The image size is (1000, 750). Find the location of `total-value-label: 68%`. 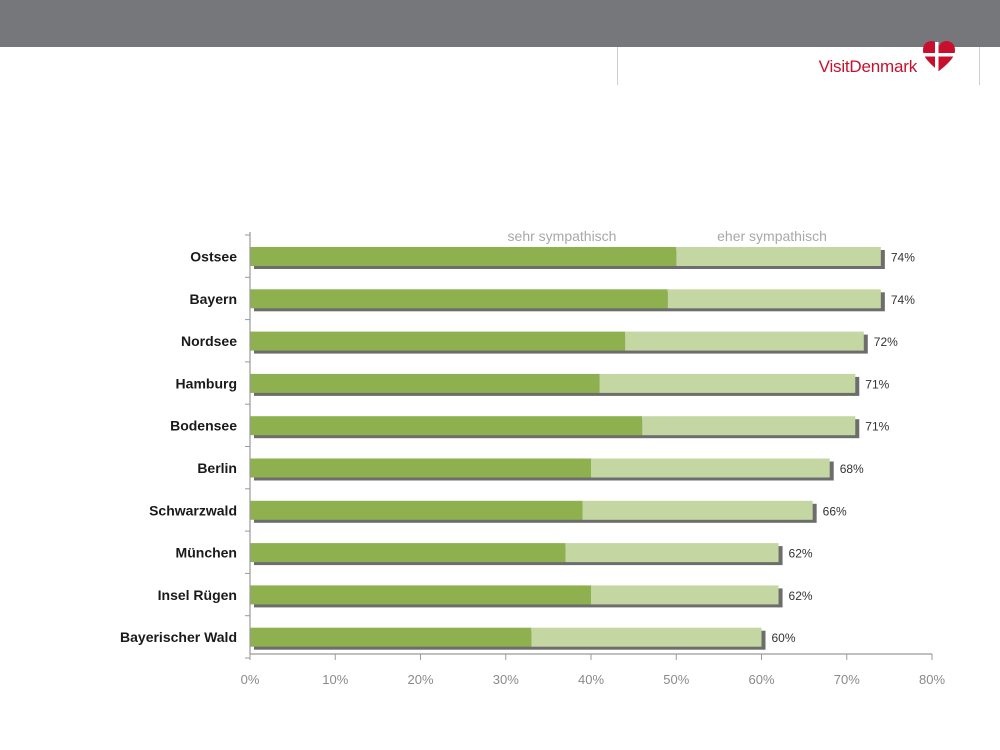

total-value-label: 68% is located at coordinates (852, 469).